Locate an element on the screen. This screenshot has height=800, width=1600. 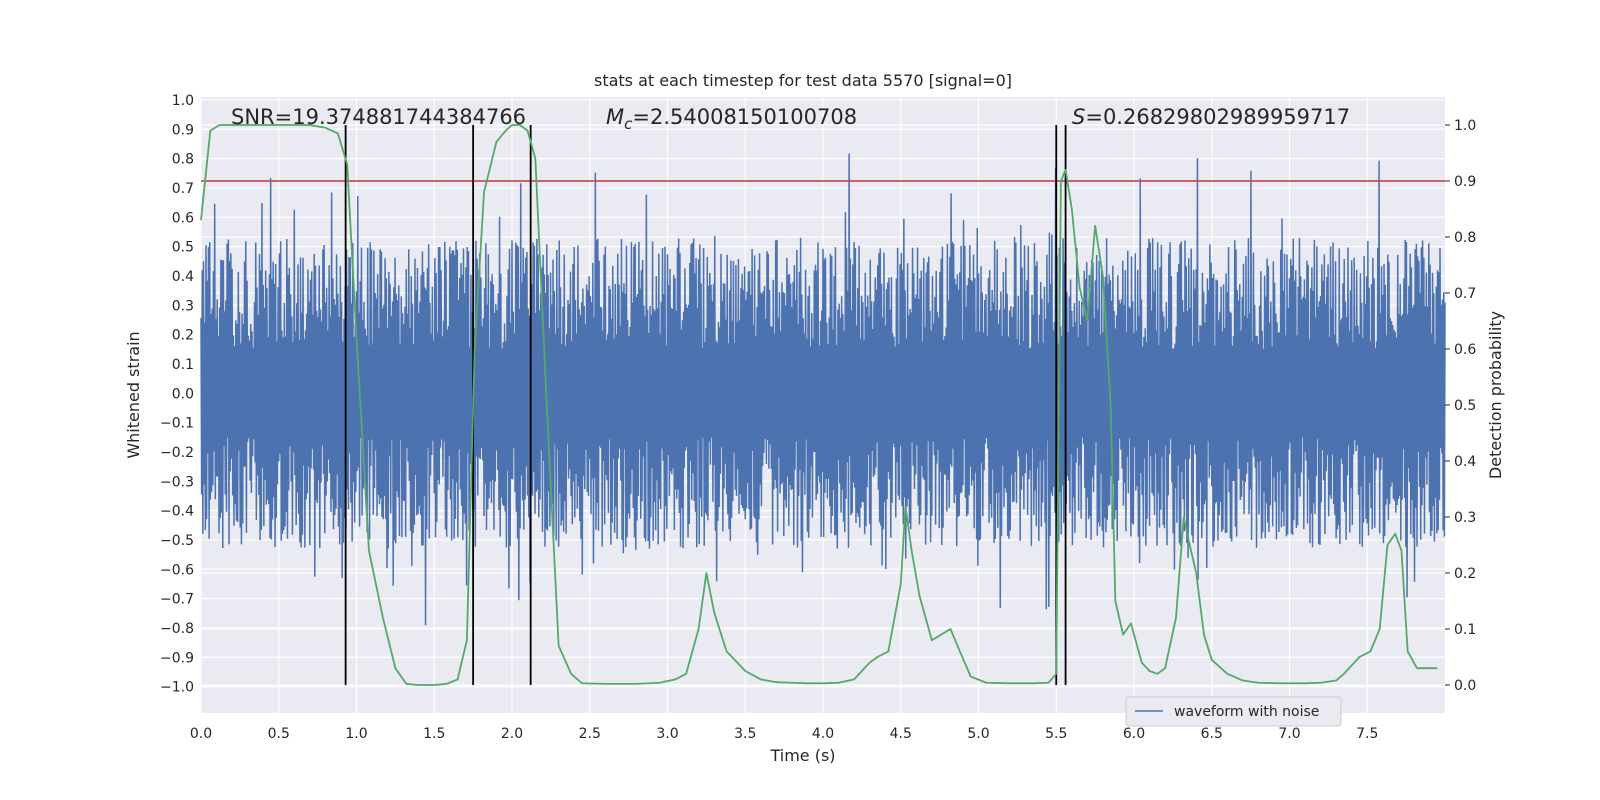
chirp-mass-annotation: Mc=2.54008150100708 is located at coordinates (731, 119).